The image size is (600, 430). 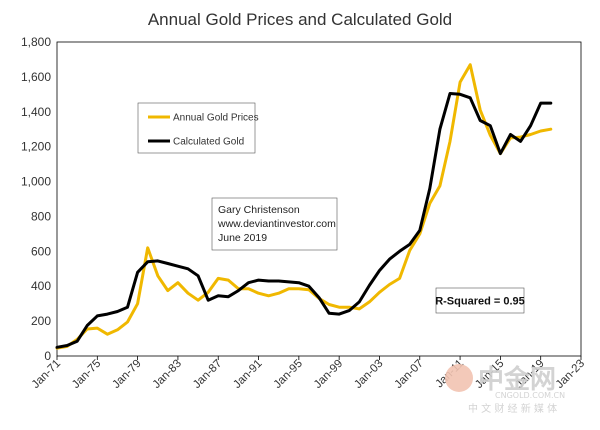 What do you see at coordinates (368, 374) in the screenshot?
I see `x-tick-label: Jan-03` at bounding box center [368, 374].